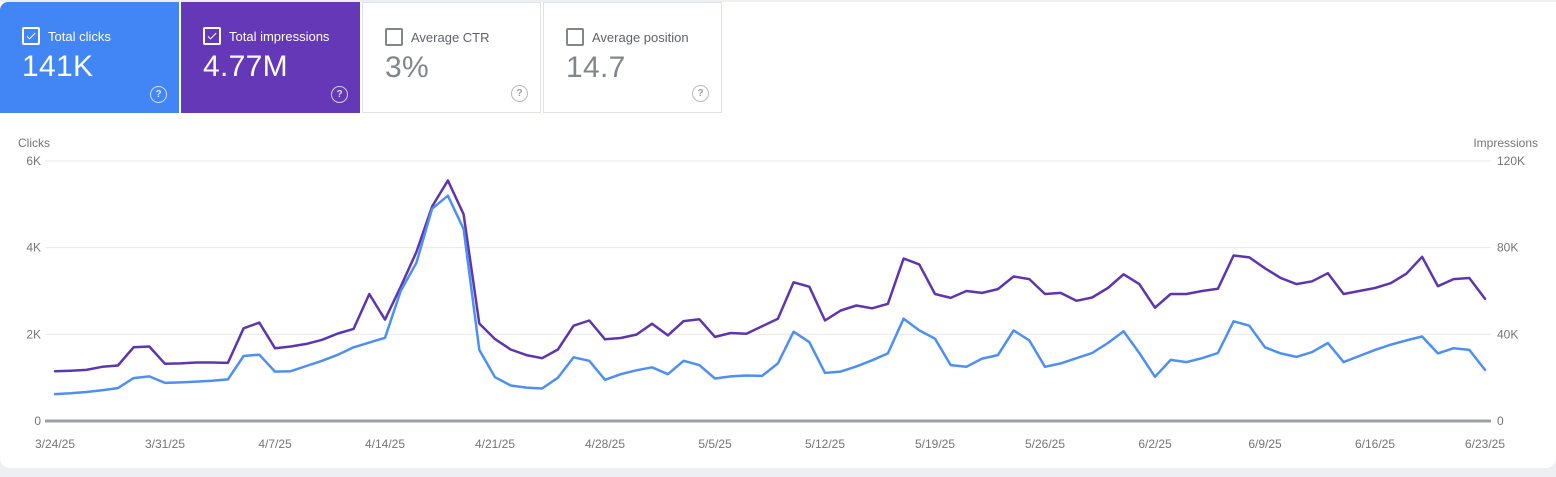  Describe the element at coordinates (407, 67) in the screenshot. I see `metric-value: 3%` at that location.